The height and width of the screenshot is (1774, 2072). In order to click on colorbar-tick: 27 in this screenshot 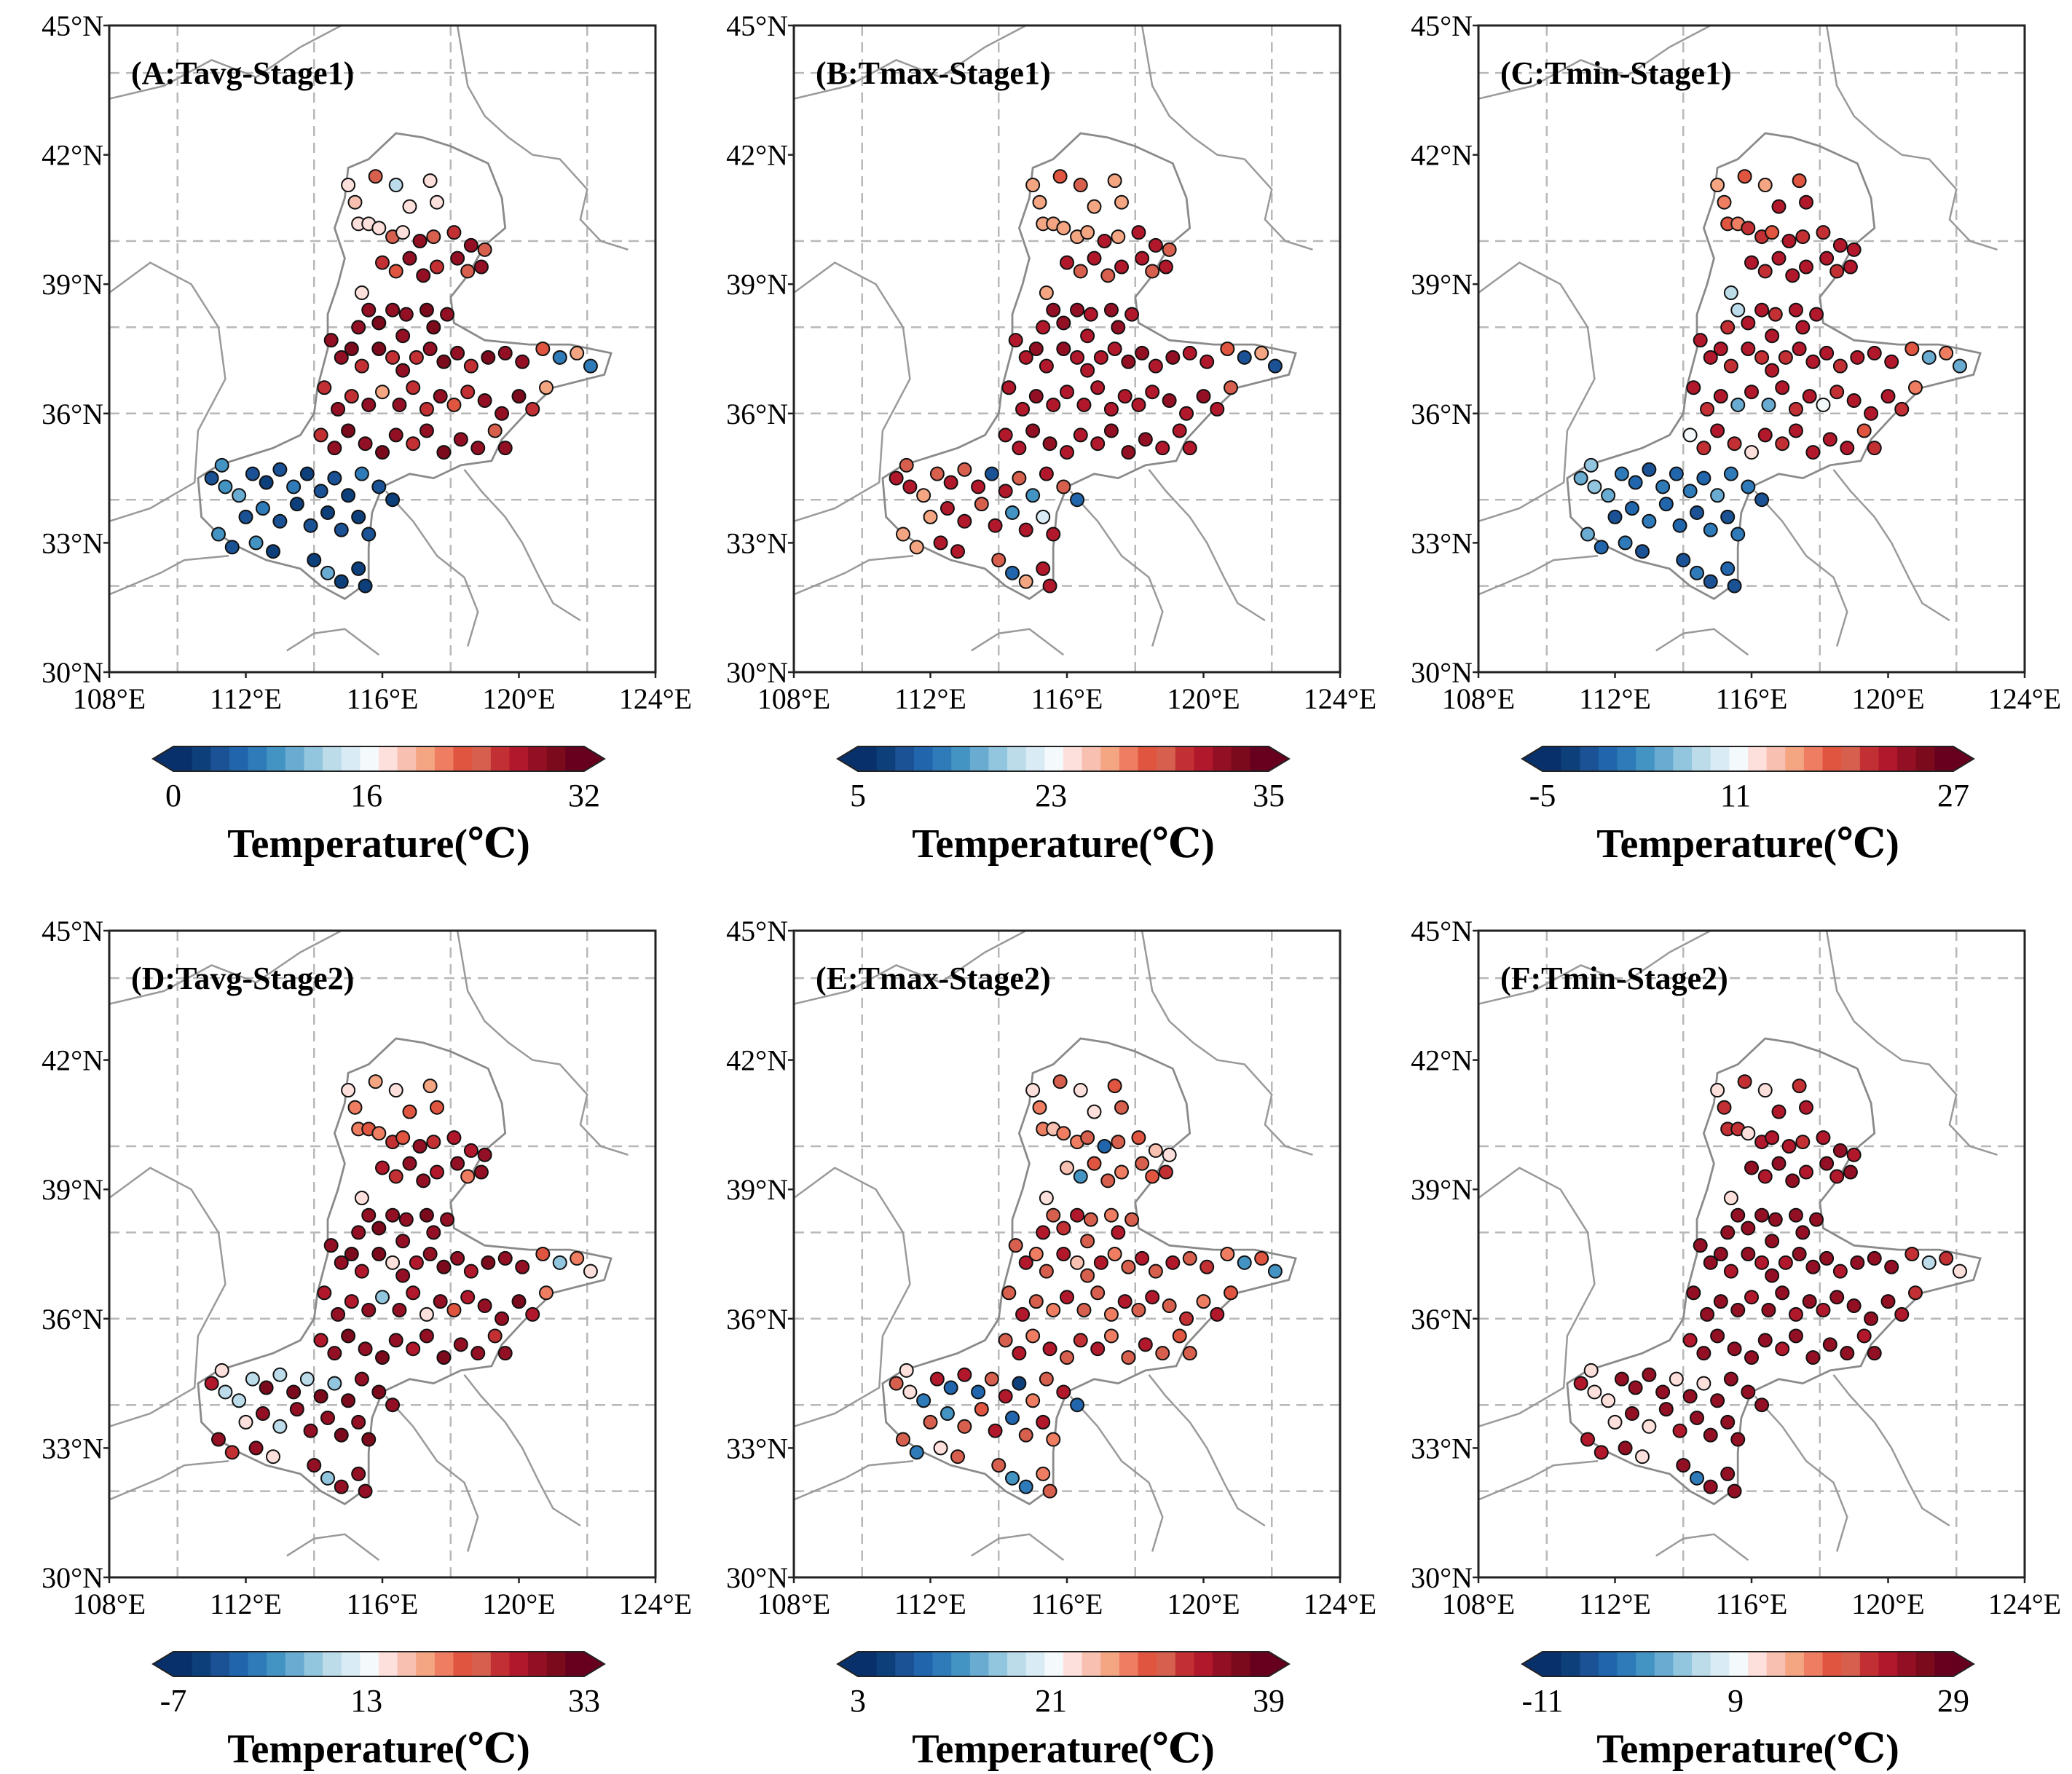, I will do `click(1953, 795)`.